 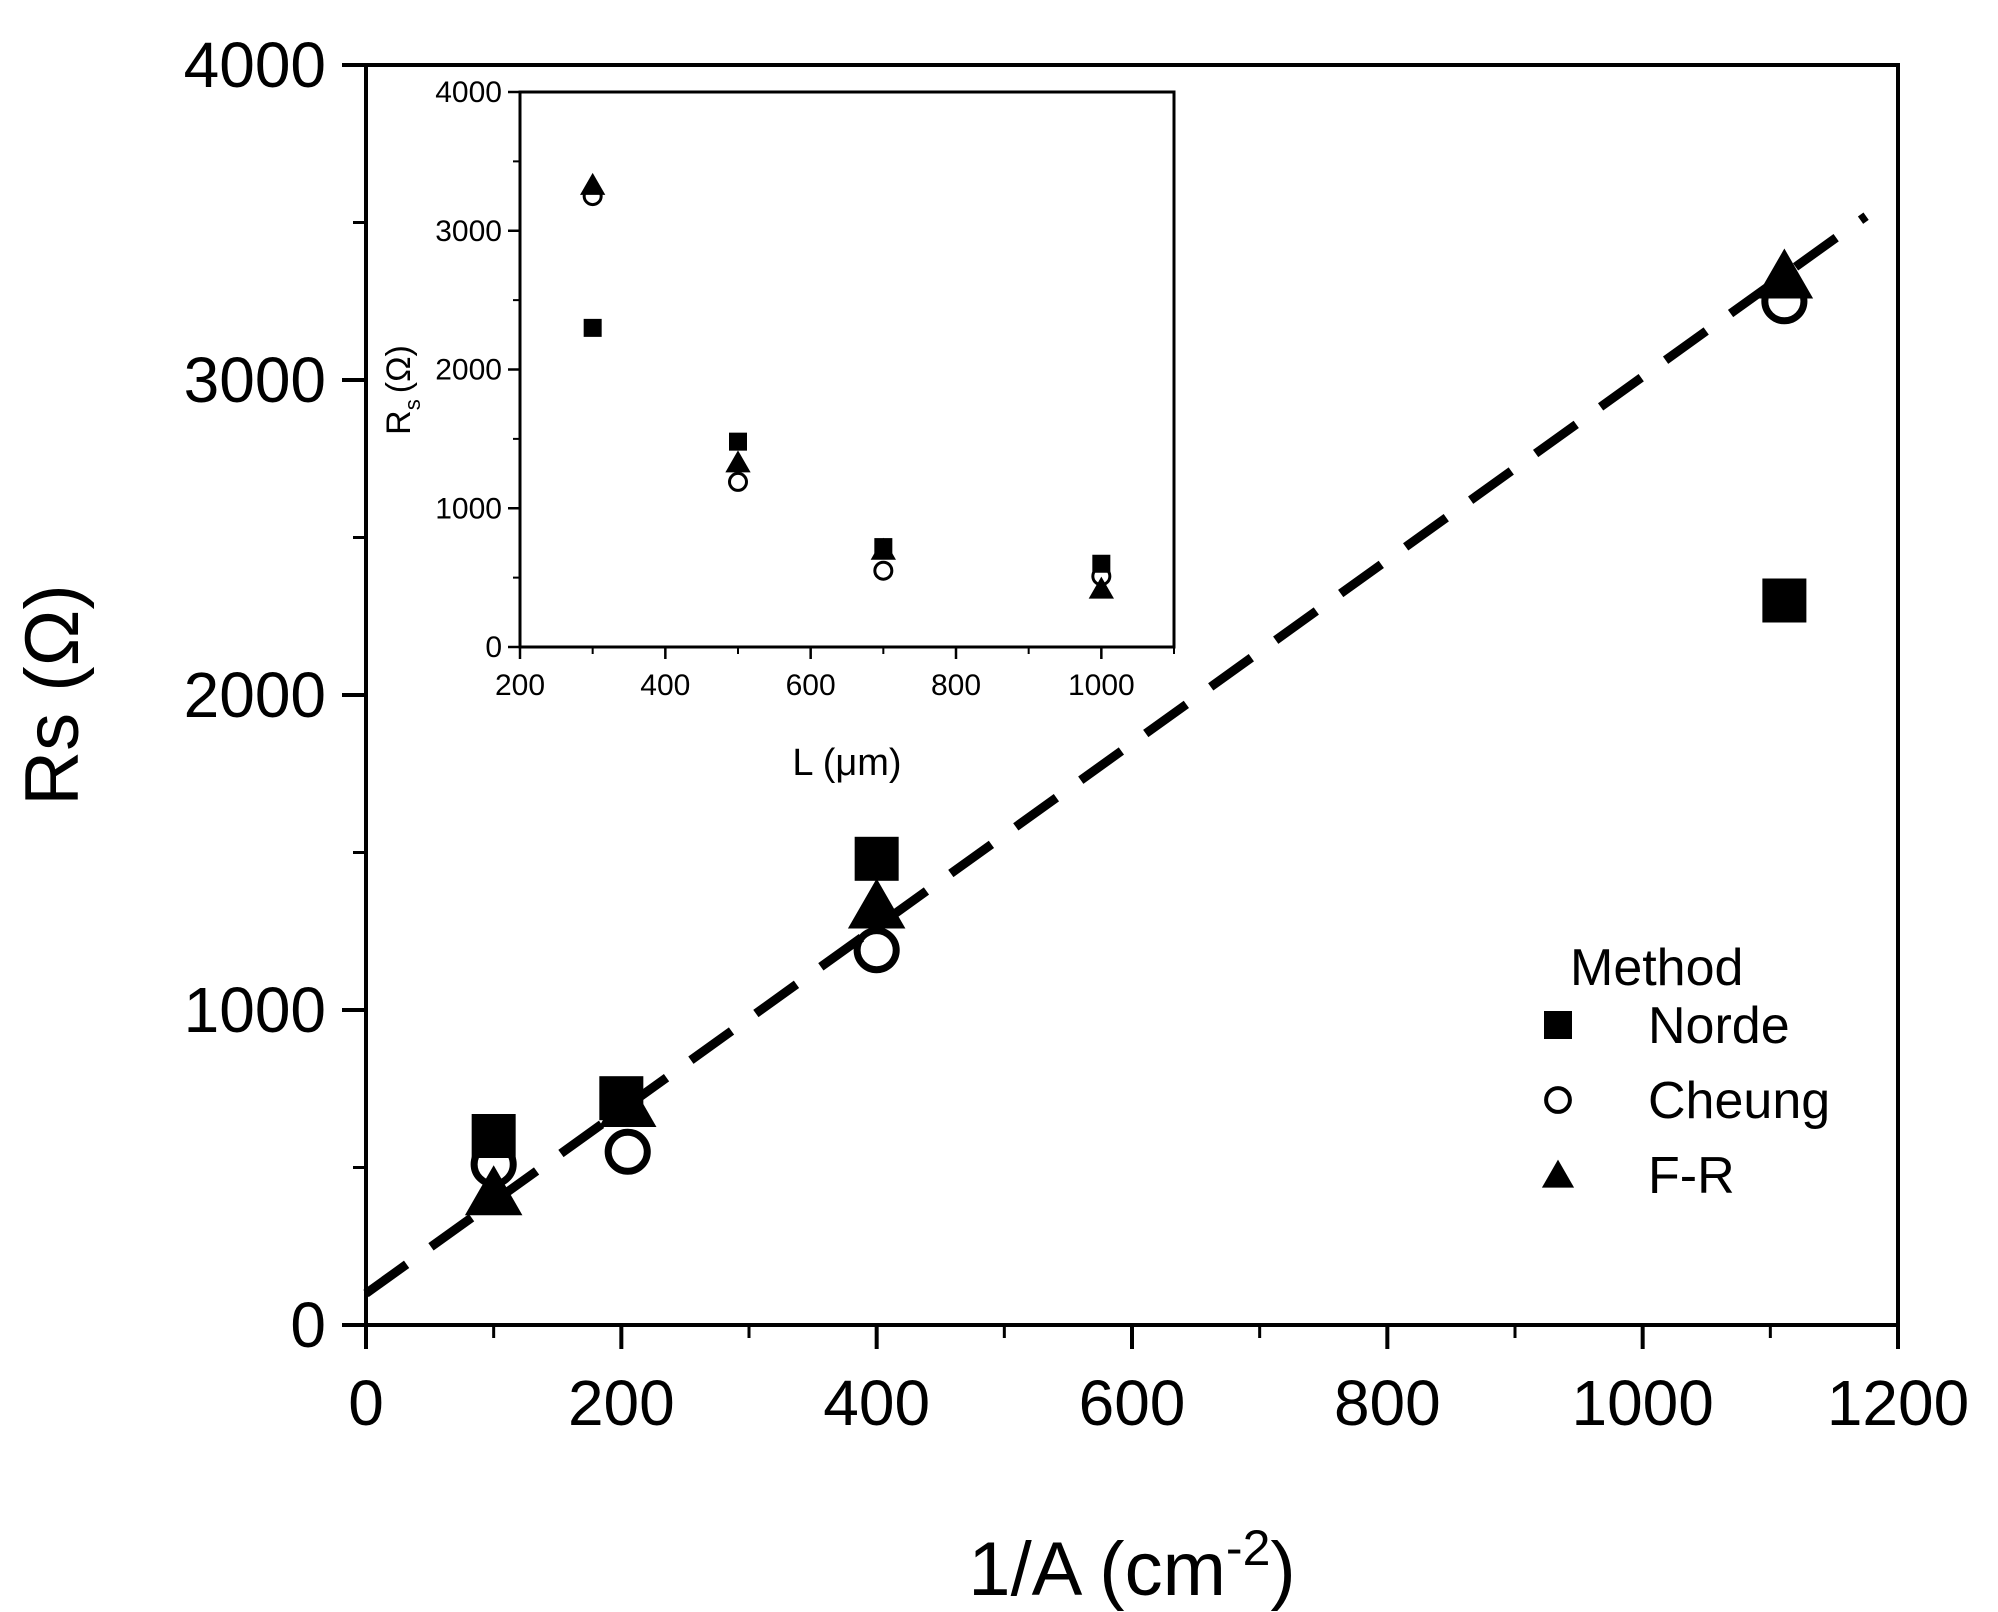 I want to click on main-x-tick-label: 1200, so click(x=1898, y=1403).